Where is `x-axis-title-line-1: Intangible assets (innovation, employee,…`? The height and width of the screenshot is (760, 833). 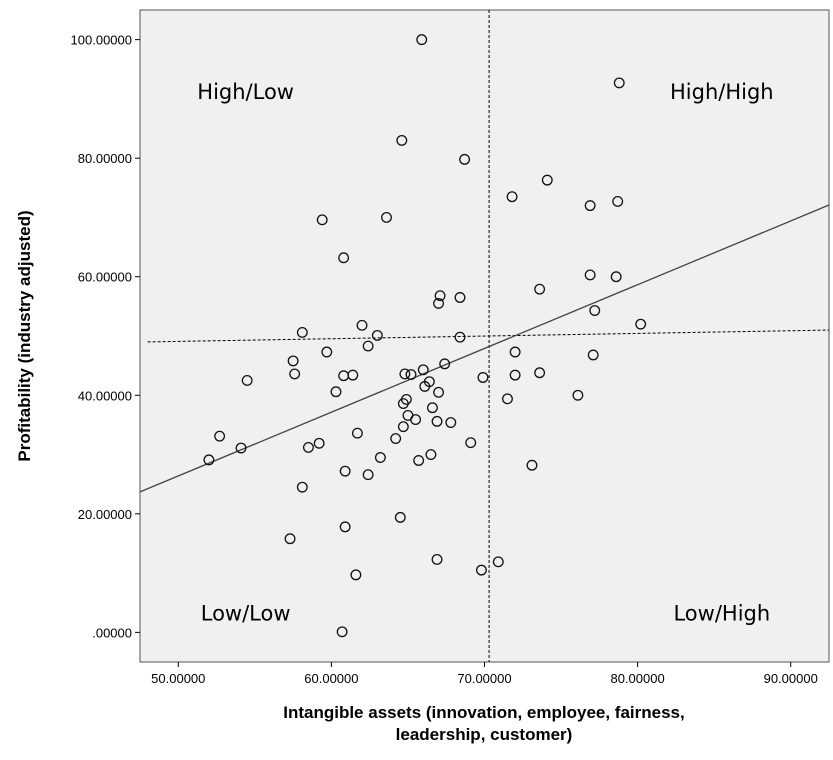 x-axis-title-line-1: Intangible assets (innovation, employee,… is located at coordinates (484, 712).